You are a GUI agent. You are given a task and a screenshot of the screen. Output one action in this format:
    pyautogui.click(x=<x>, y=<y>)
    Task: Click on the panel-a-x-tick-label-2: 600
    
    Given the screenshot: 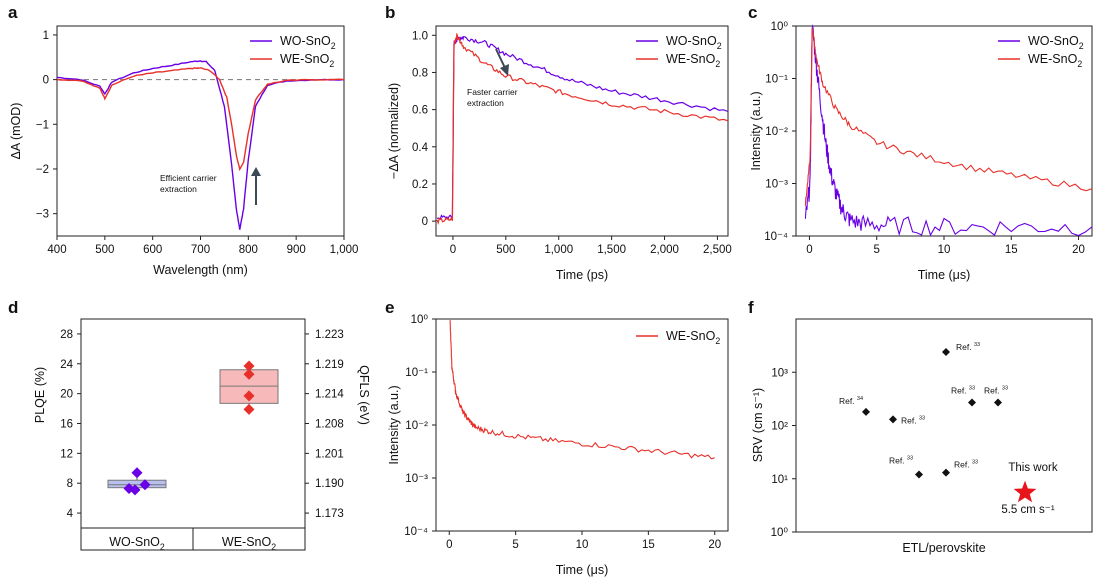 What is the action you would take?
    pyautogui.click(x=152, y=250)
    